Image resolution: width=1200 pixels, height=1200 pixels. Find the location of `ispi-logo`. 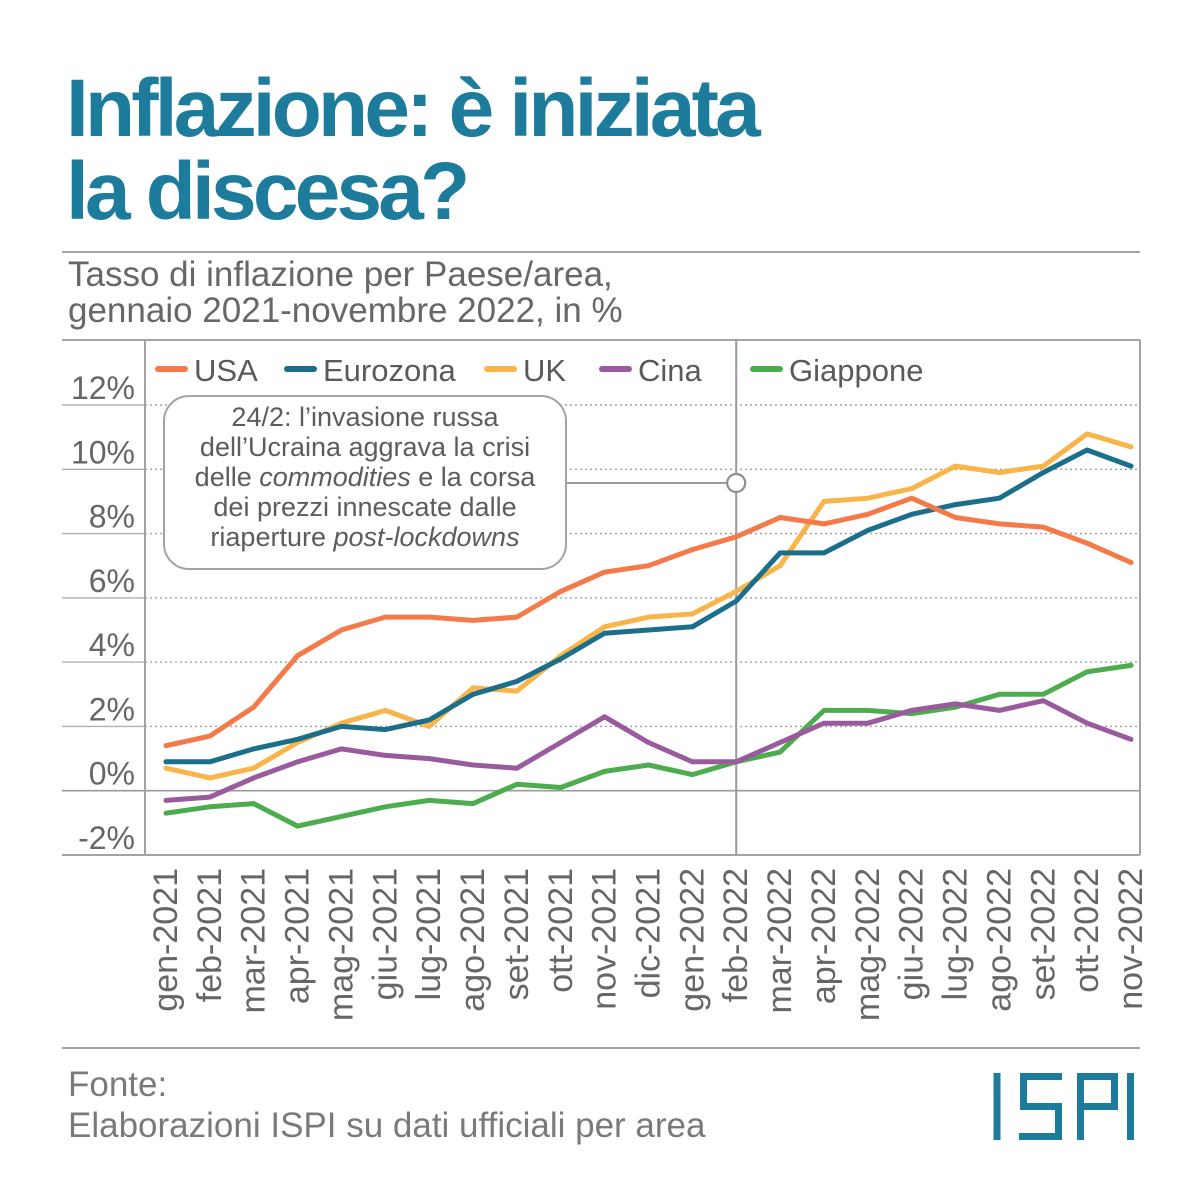

ispi-logo is located at coordinates (1063, 1106).